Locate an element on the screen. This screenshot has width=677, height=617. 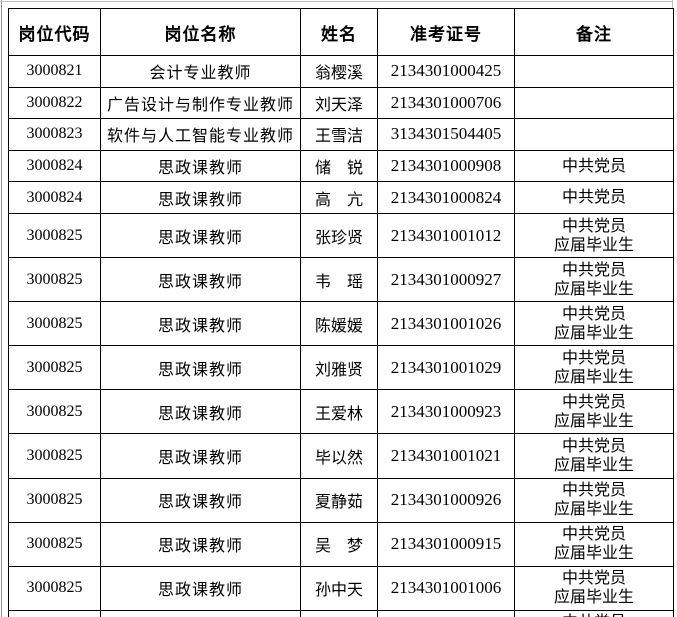
cell-name: 毕以然 is located at coordinates (339, 456).